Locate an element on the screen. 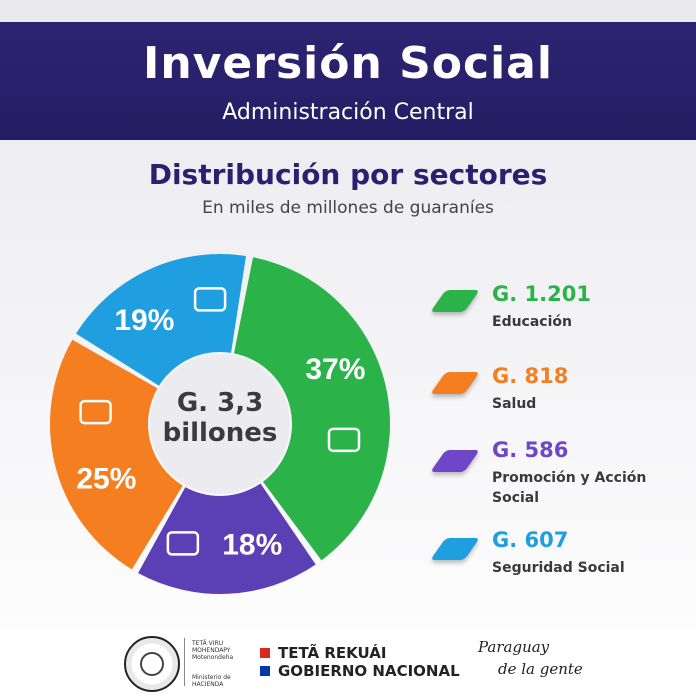  legend-item-salud: G. 818 Salud is located at coordinates (555, 399).